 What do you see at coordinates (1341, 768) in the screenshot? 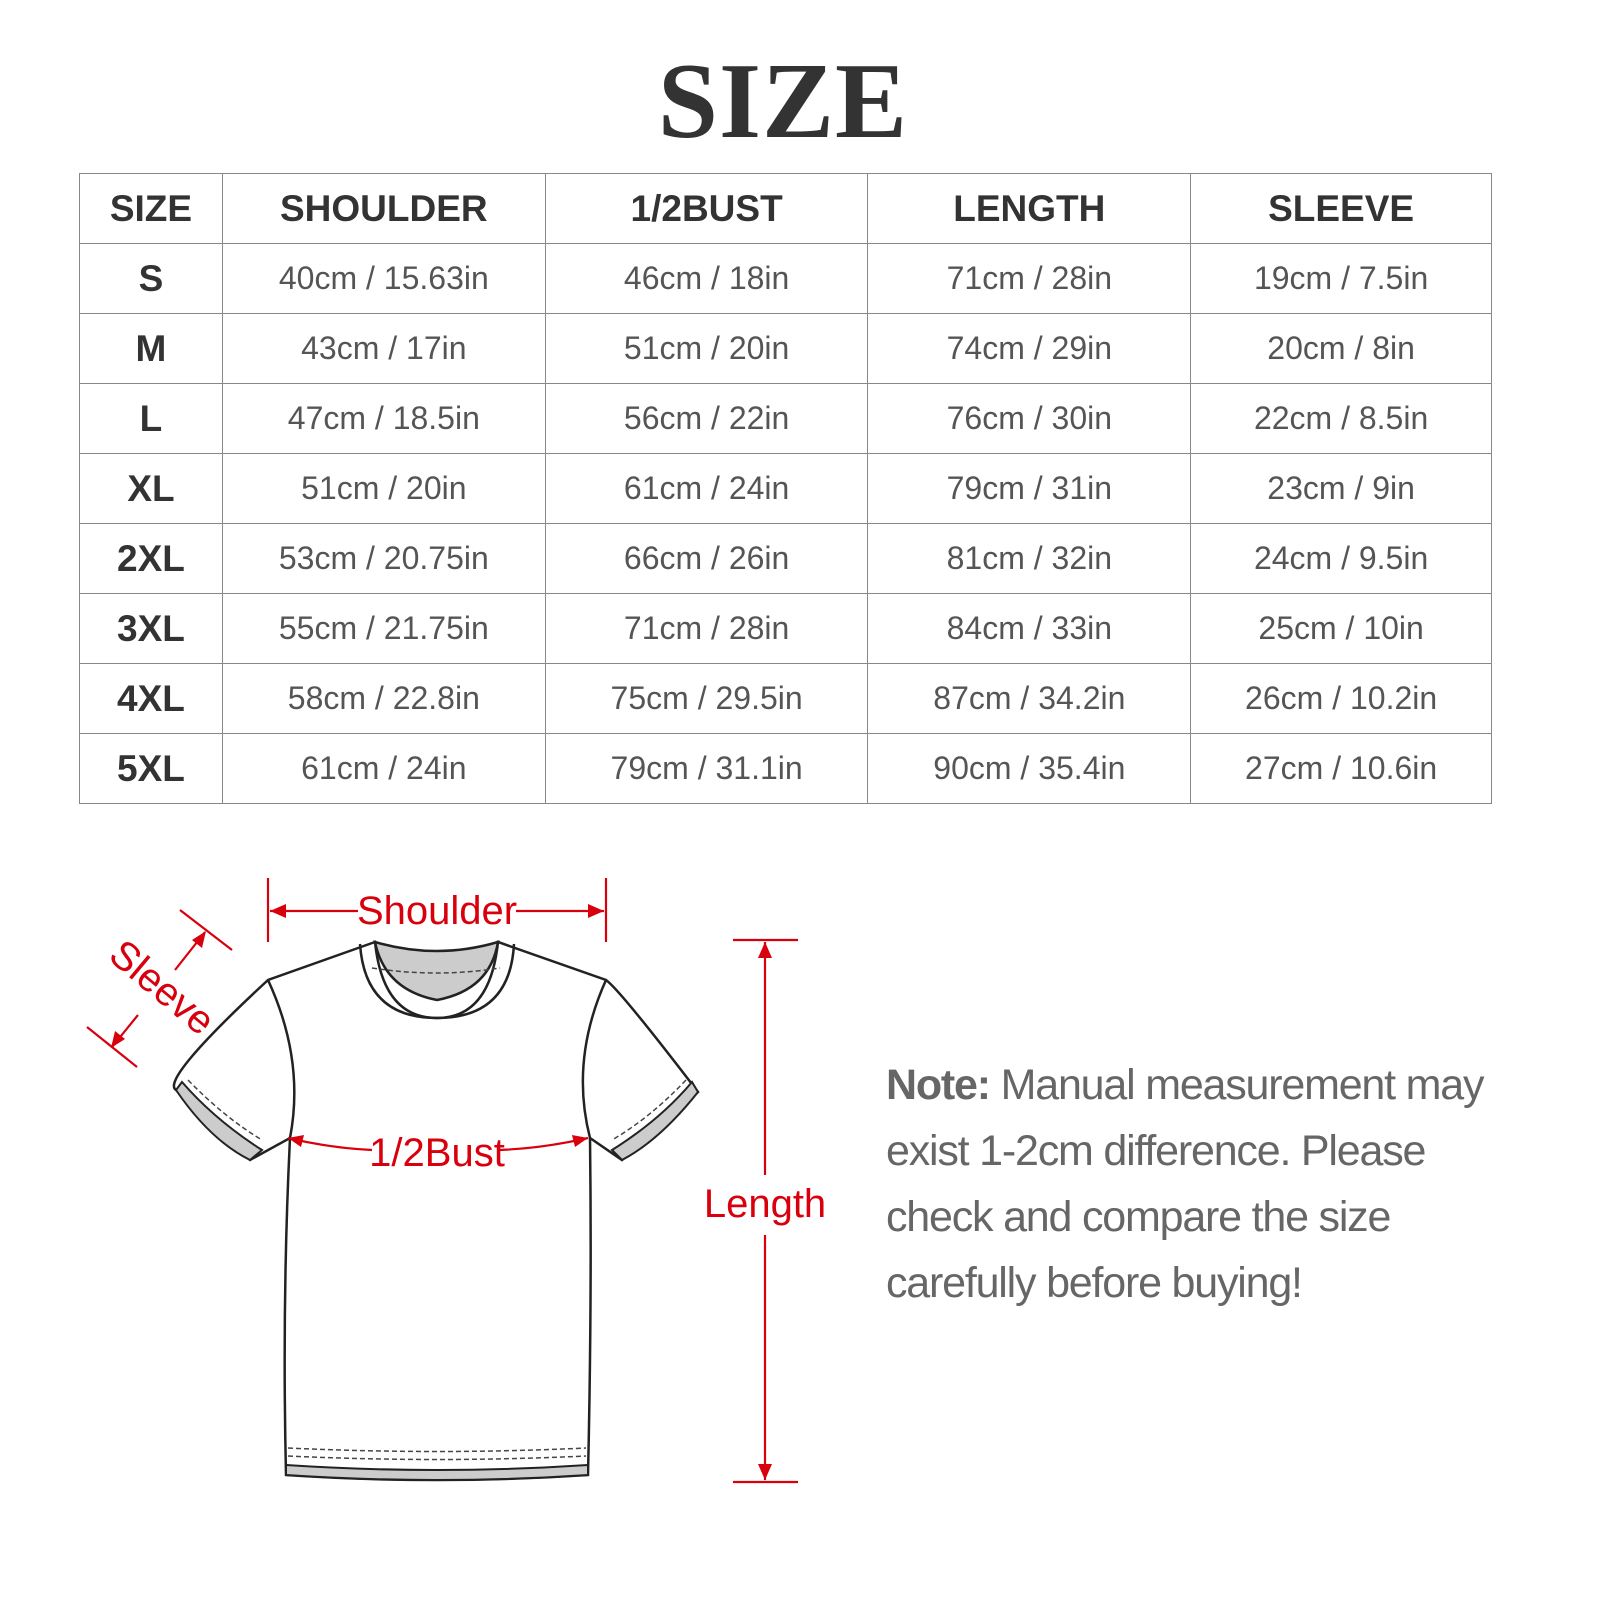
I see `measurement-cell: 27cm / 10.6in` at bounding box center [1341, 768].